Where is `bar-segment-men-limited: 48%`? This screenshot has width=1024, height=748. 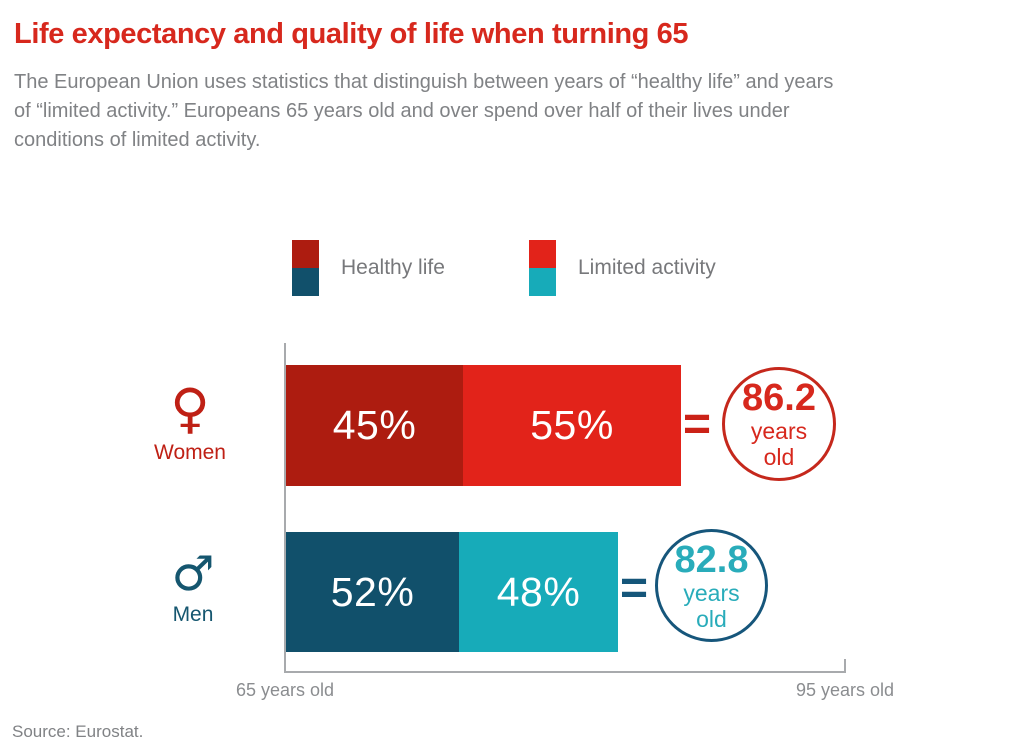
bar-segment-men-limited: 48% is located at coordinates (538, 592).